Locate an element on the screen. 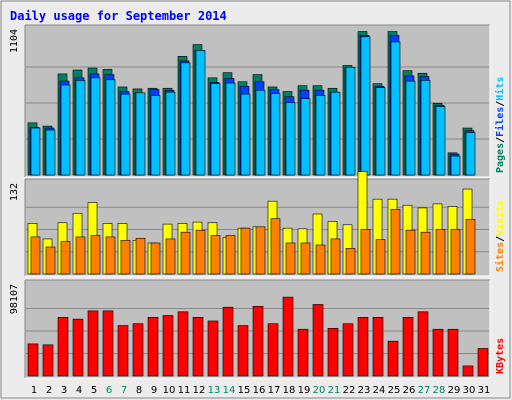 Image resolution: width=512 pixels, height=400 pixels. legend-files: Files is located at coordinates (500, 122).